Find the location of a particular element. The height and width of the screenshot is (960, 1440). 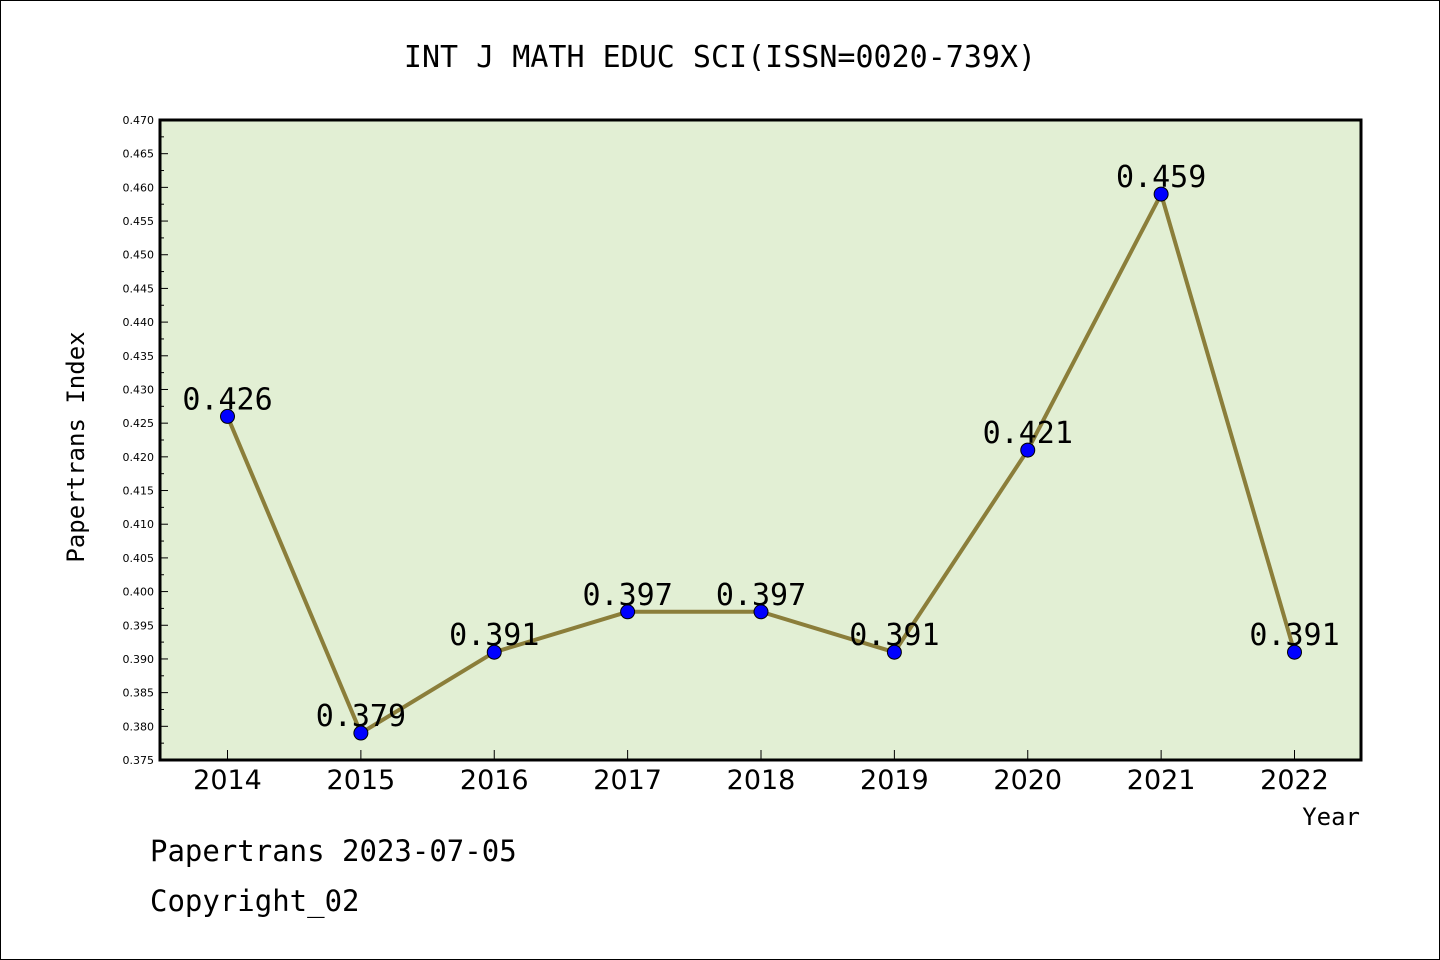

footer-date: Papertrans 2023-07-05 is located at coordinates (333, 851).